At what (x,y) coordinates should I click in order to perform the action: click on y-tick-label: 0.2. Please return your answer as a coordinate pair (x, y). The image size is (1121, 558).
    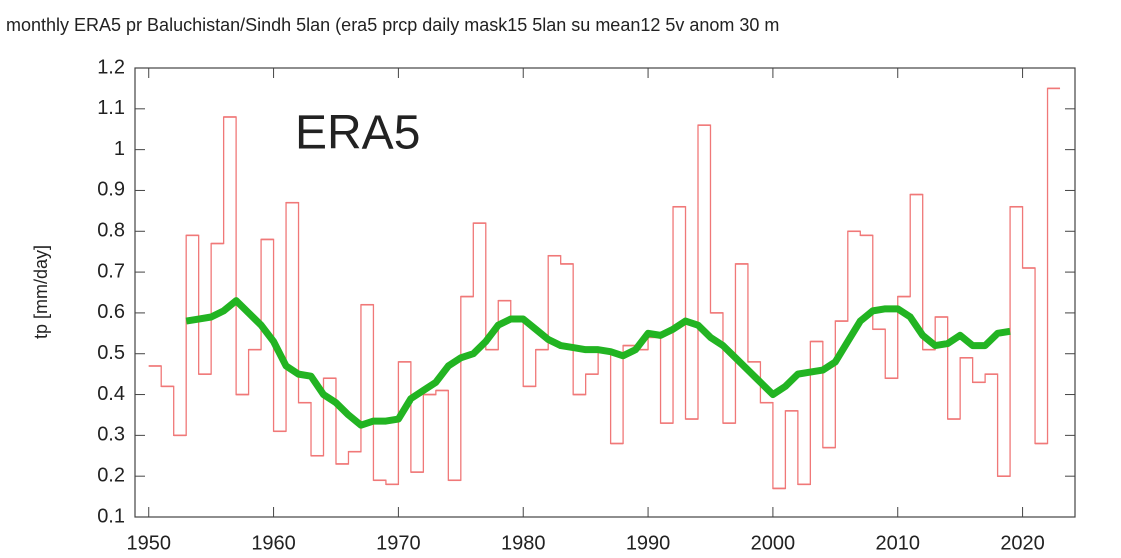
    Looking at the image, I should click on (111, 475).